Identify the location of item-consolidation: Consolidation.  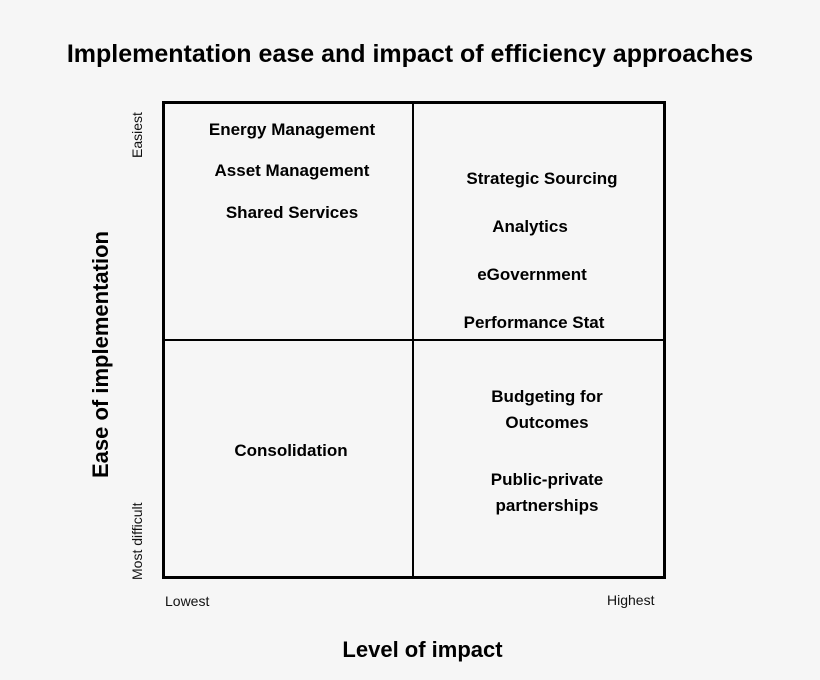
(291, 450).